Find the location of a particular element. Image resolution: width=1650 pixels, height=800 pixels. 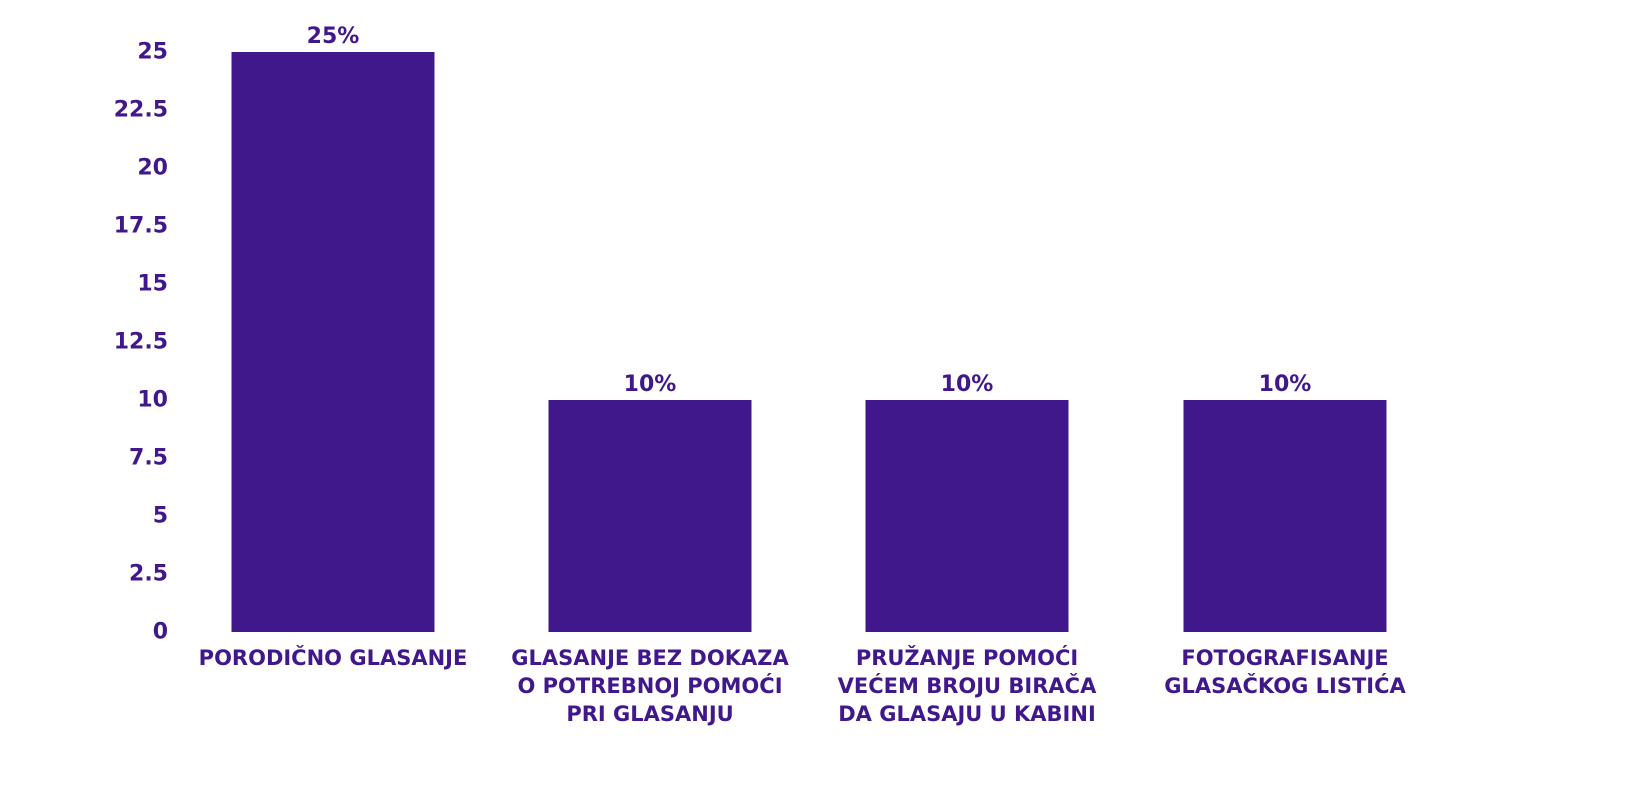

x-category-label-line: FOTOGRAFISANJE is located at coordinates (1284, 658).